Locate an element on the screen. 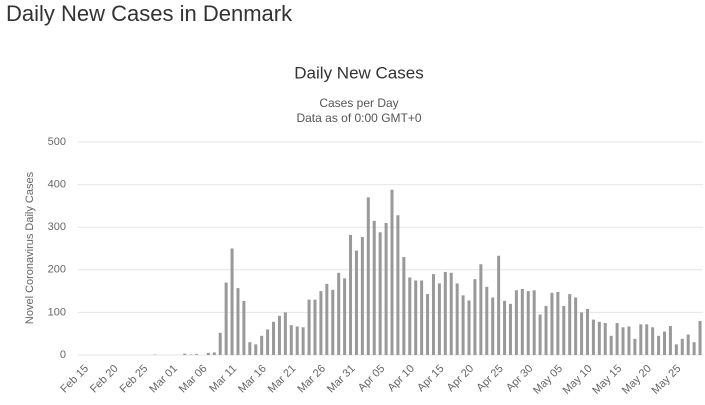  x-tick-label: Mar 16 is located at coordinates (252, 379).